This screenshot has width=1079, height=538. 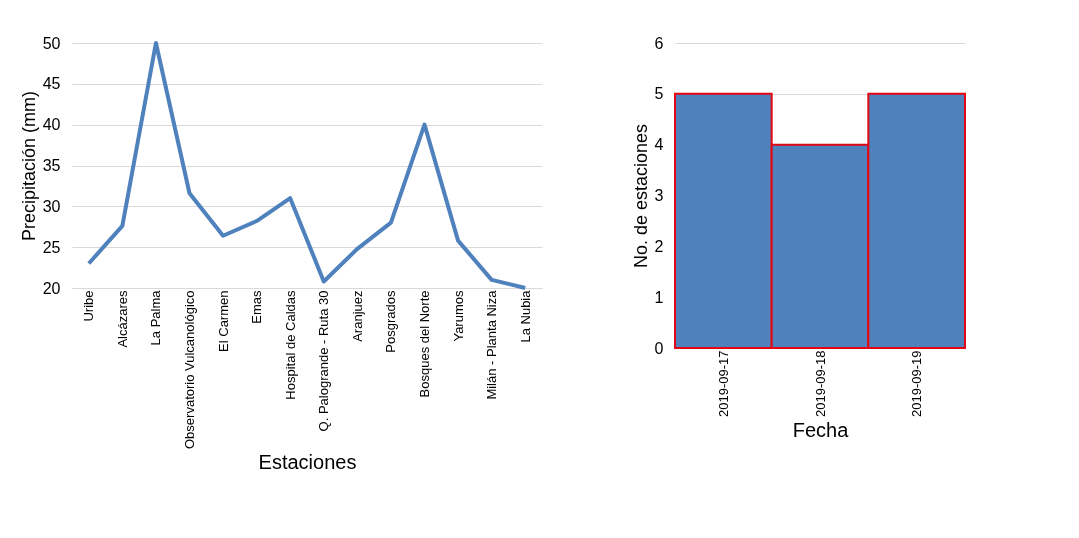 I want to click on x-tick-label: 2019-09-17, so click(x=723, y=383).